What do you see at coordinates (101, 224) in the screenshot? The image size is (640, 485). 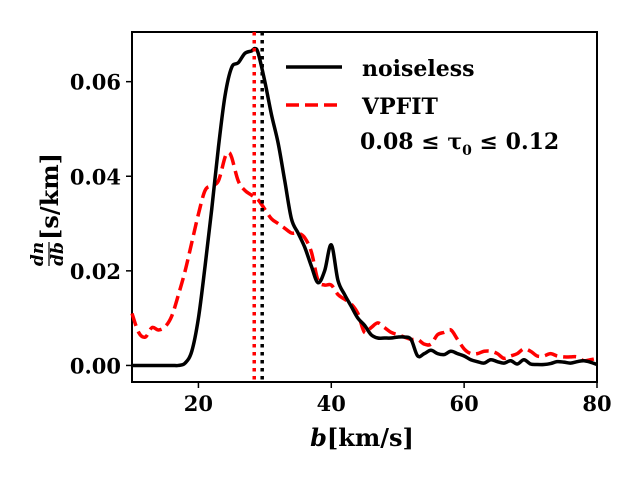 I see `y-axis: 0.00 0.02 0.04 0.06` at bounding box center [101, 224].